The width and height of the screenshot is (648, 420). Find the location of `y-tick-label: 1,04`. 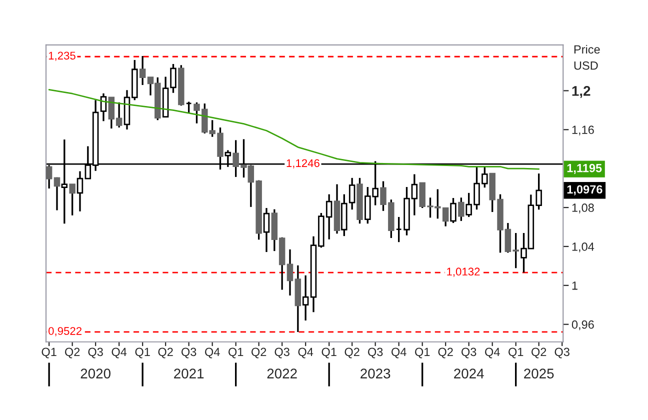

y-tick-label: 1,04 is located at coordinates (583, 247).